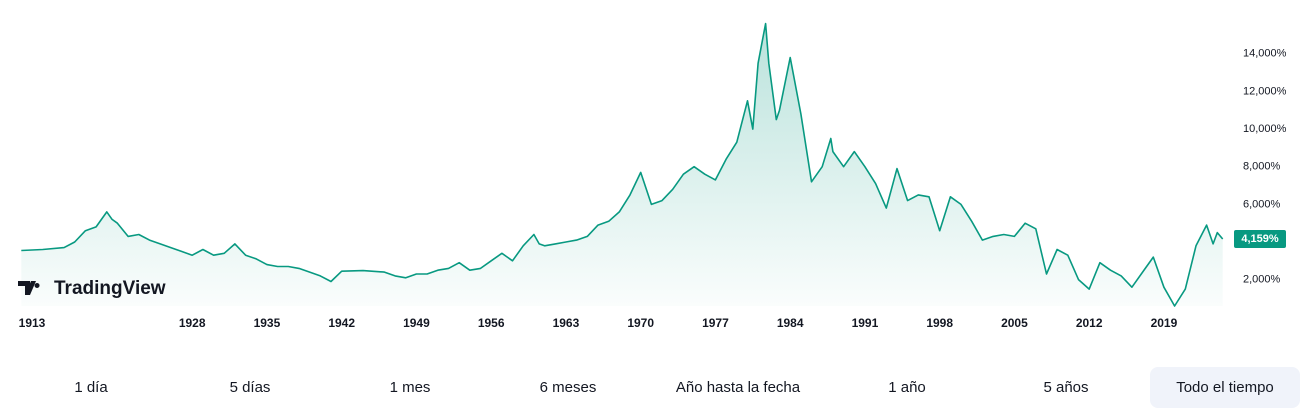  I want to click on range-button-bg, so click(1225, 387).